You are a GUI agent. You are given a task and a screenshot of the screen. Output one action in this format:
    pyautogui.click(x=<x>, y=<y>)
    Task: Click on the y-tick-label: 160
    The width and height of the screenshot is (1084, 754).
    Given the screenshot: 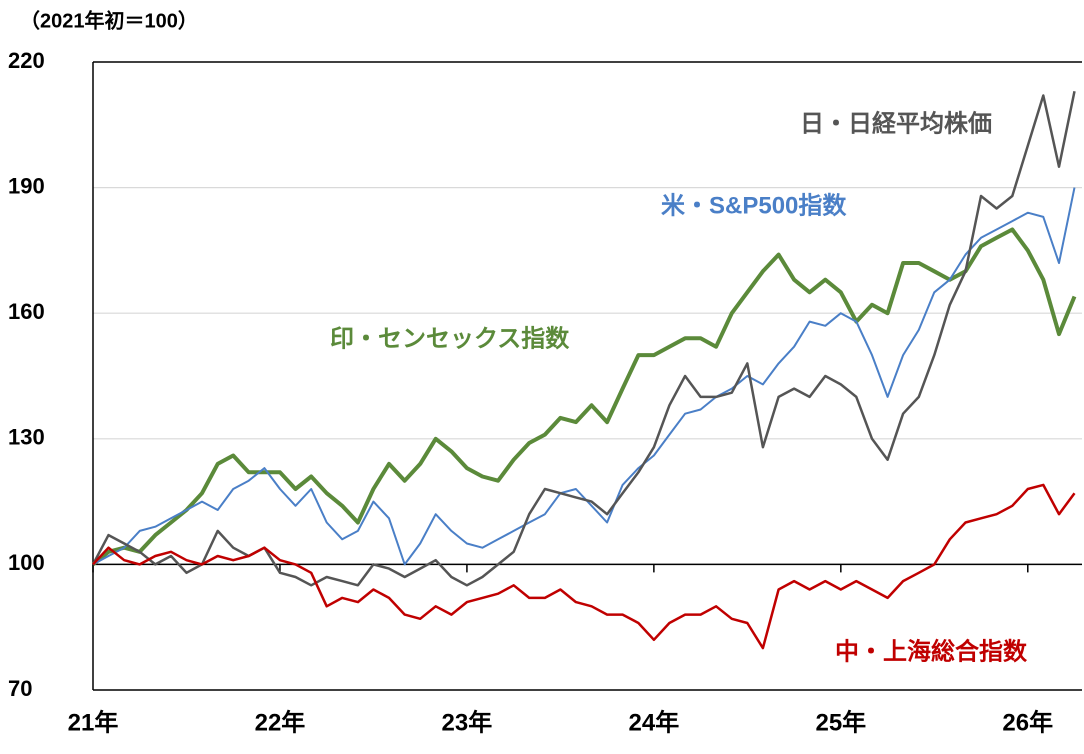 What is the action you would take?
    pyautogui.click(x=26, y=311)
    